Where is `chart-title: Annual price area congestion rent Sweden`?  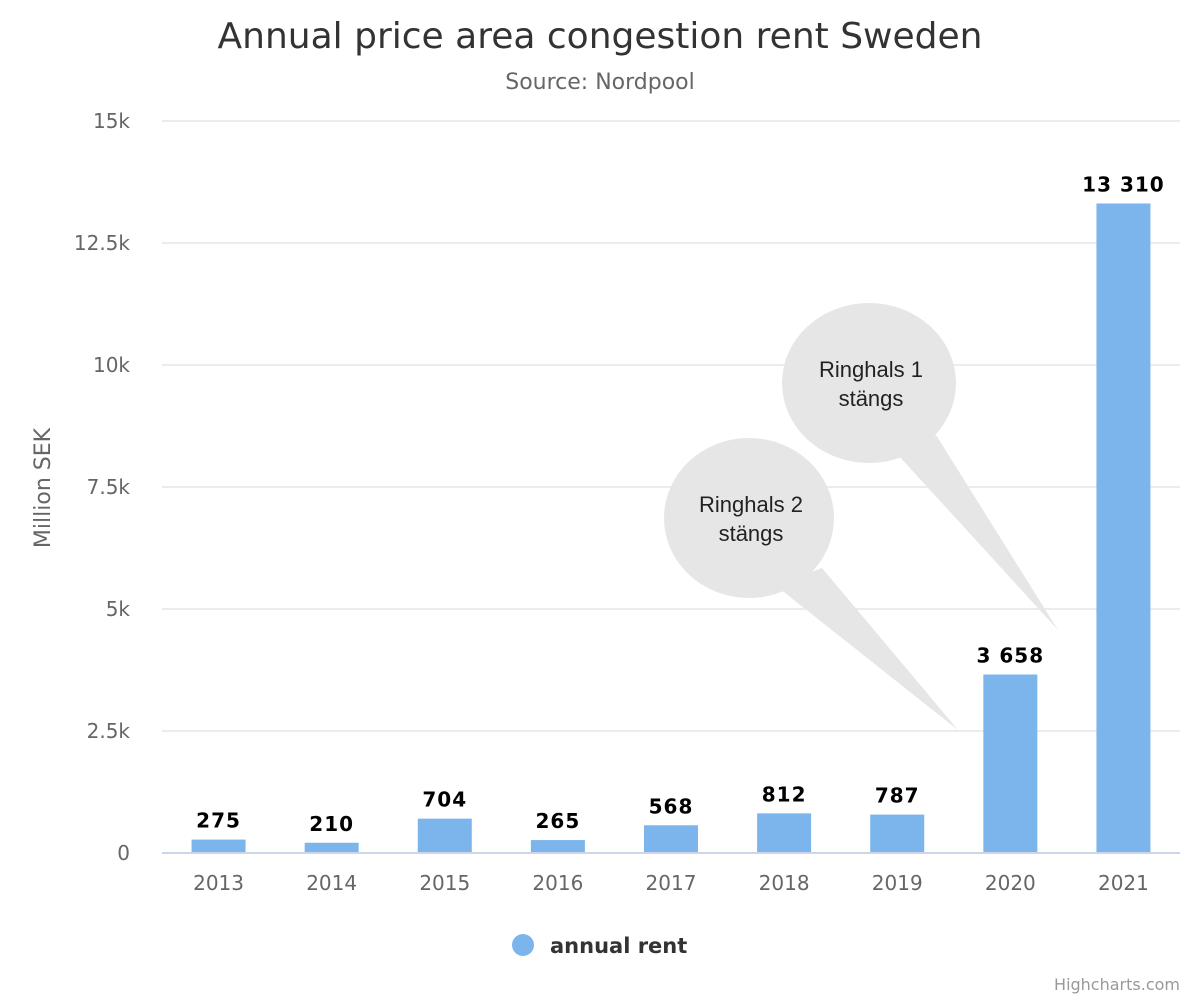
chart-title: Annual price area congestion rent Sweden is located at coordinates (600, 36).